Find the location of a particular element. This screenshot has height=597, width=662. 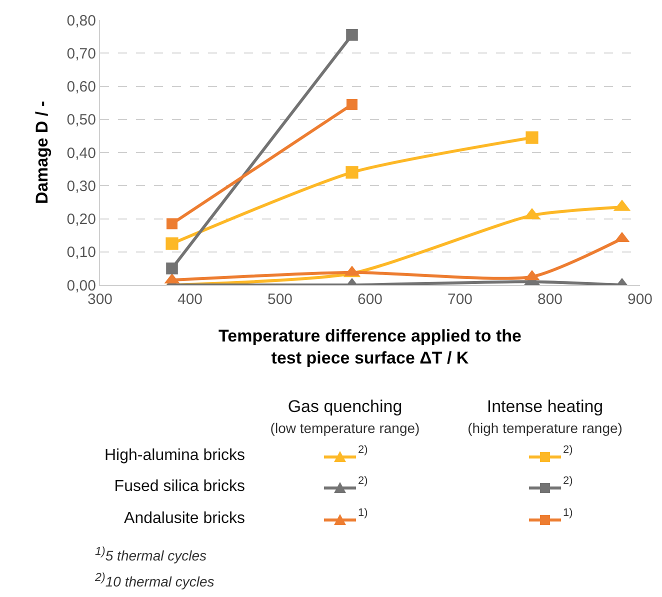

y-axis-title: Damage D / - is located at coordinates (42, 152).